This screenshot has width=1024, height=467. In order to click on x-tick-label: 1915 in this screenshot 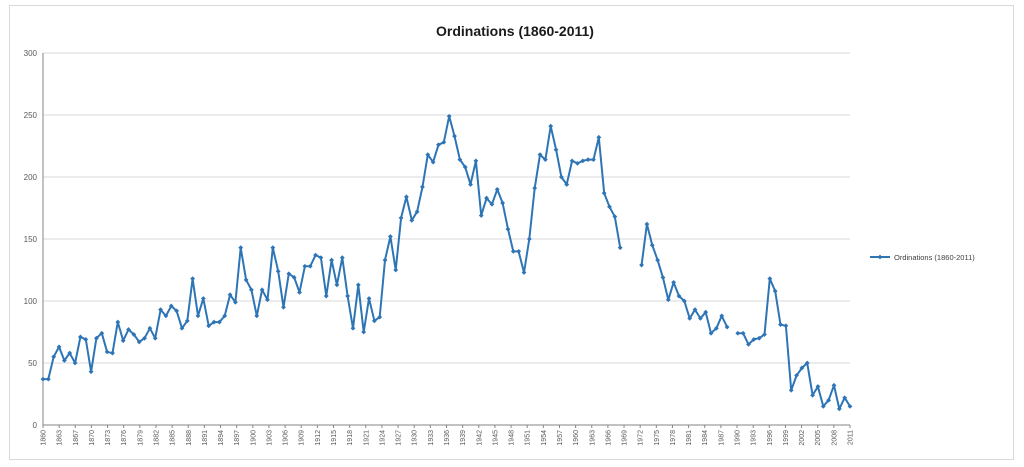, I will do `click(334, 438)`.